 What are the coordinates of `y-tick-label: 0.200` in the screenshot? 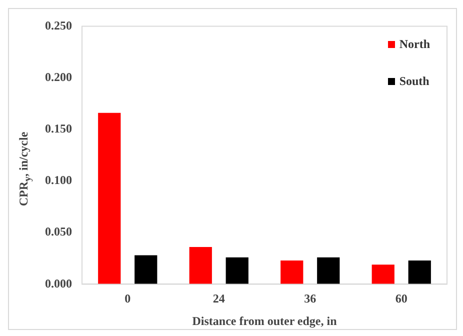 It's located at (58, 77).